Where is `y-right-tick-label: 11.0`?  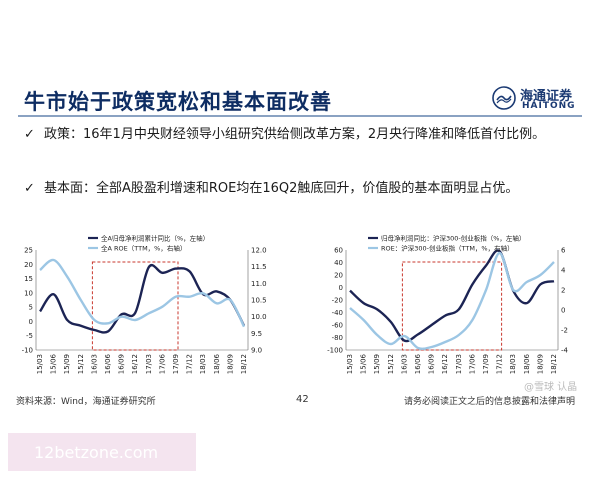 y-right-tick-label: 11.0 is located at coordinates (259, 284).